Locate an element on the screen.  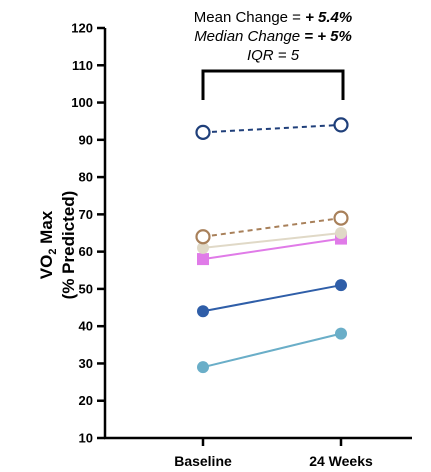
y-tick-label: 50 is located at coordinates (86, 288).